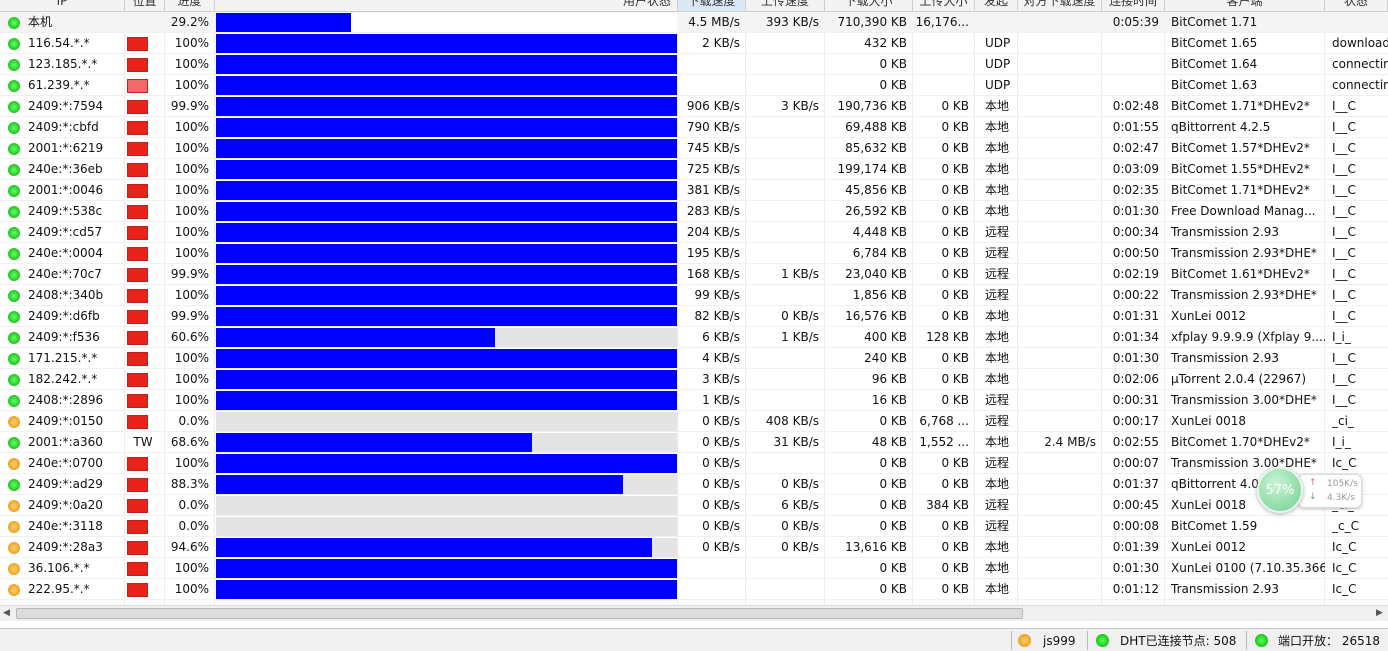 This screenshot has width=1388, height=651. I want to click on cell-text: 0:00:08, so click(1135, 526).